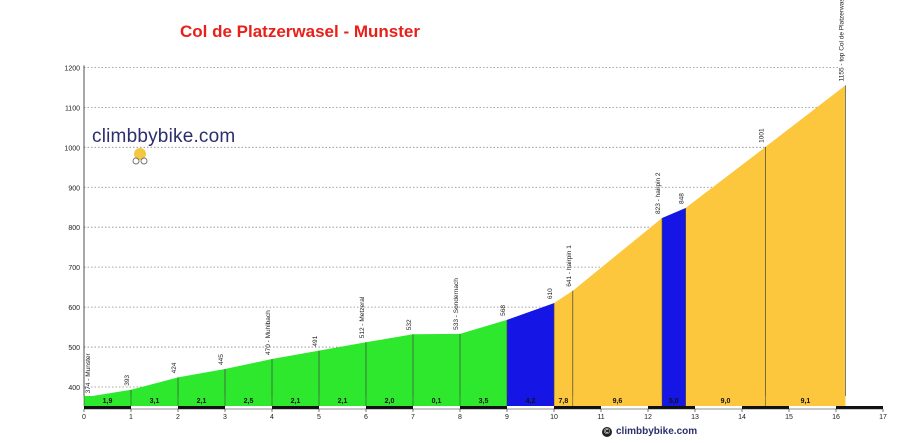 The image size is (900, 443). I want to click on x-tick-label: 14, so click(742, 417).